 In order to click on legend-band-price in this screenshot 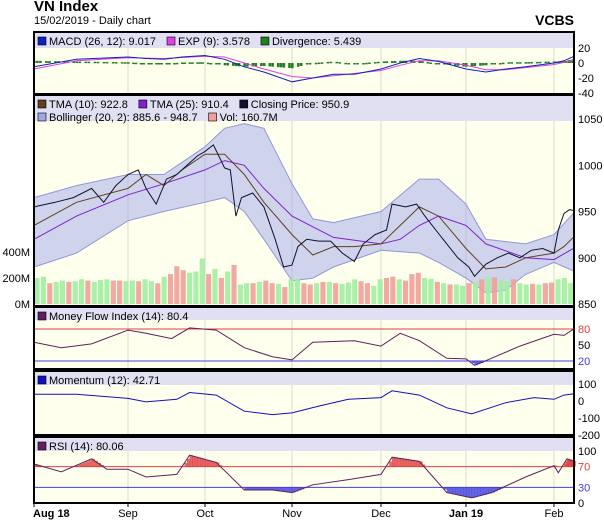, I will do `click(304, 108)`.